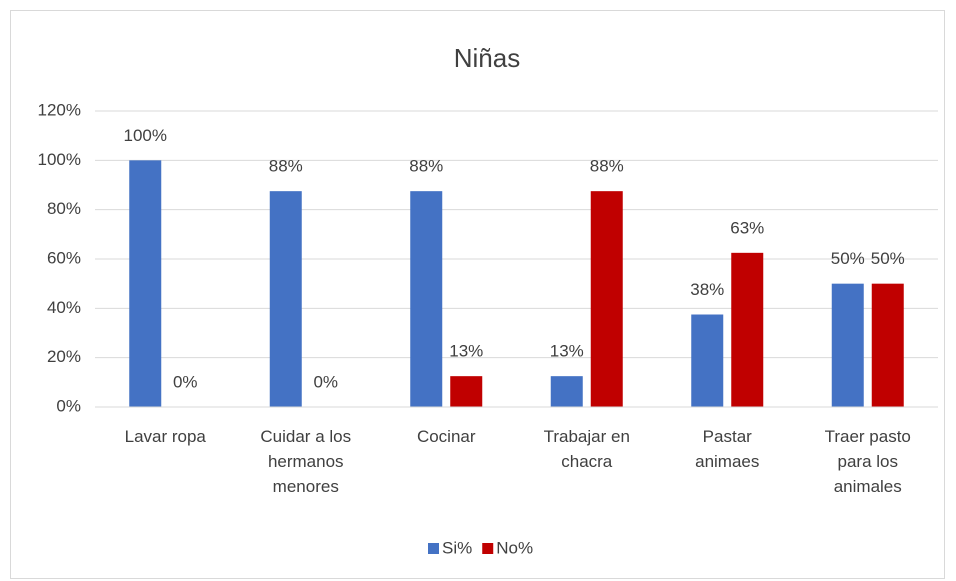 This screenshot has width=956, height=581. What do you see at coordinates (487, 58) in the screenshot?
I see `chart-title: Niñas` at bounding box center [487, 58].